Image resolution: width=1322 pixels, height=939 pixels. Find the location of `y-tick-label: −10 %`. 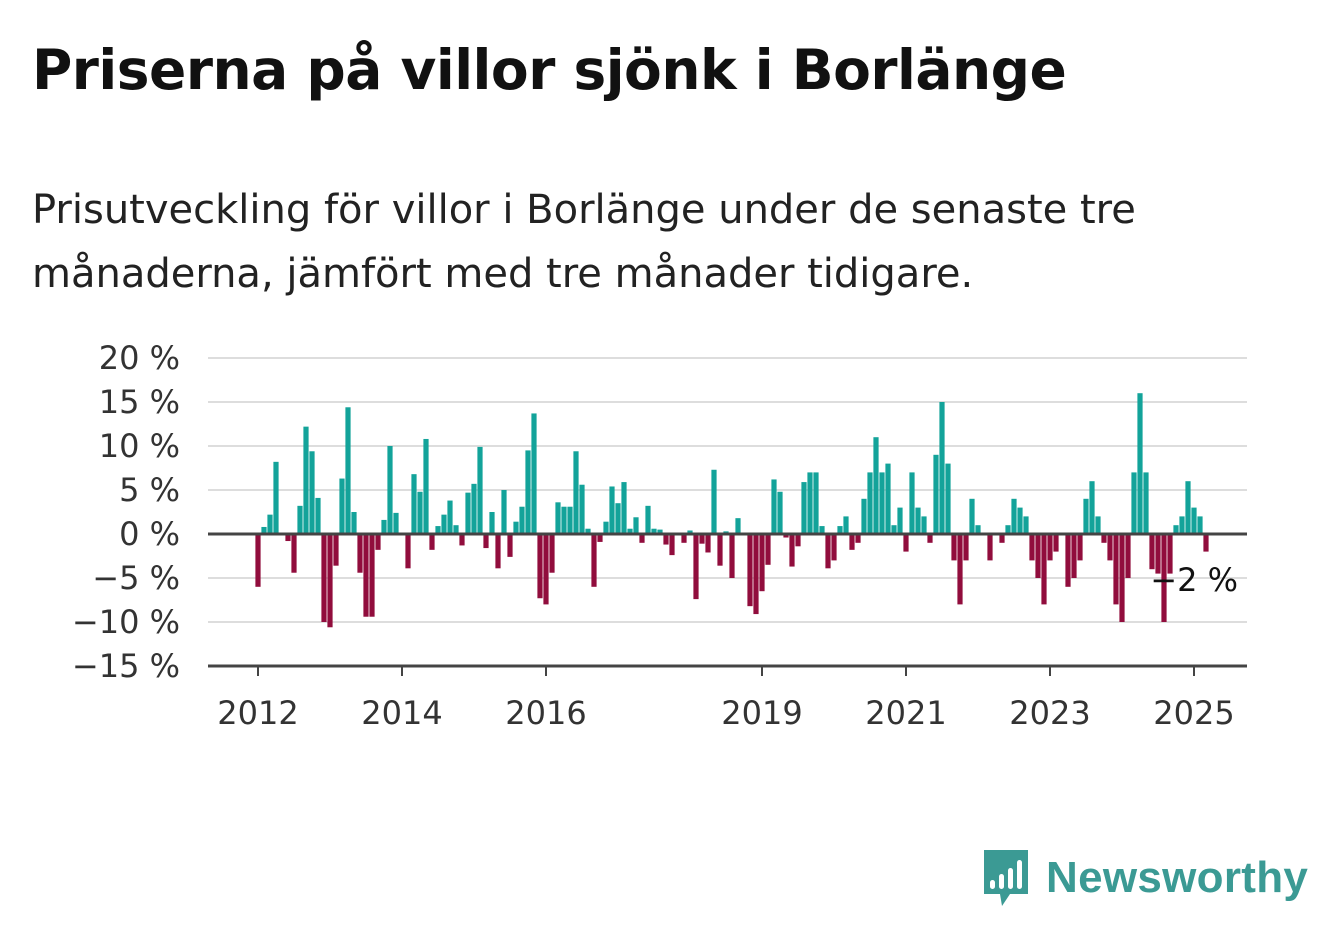

y-tick-label: −10 % is located at coordinates (126, 622).